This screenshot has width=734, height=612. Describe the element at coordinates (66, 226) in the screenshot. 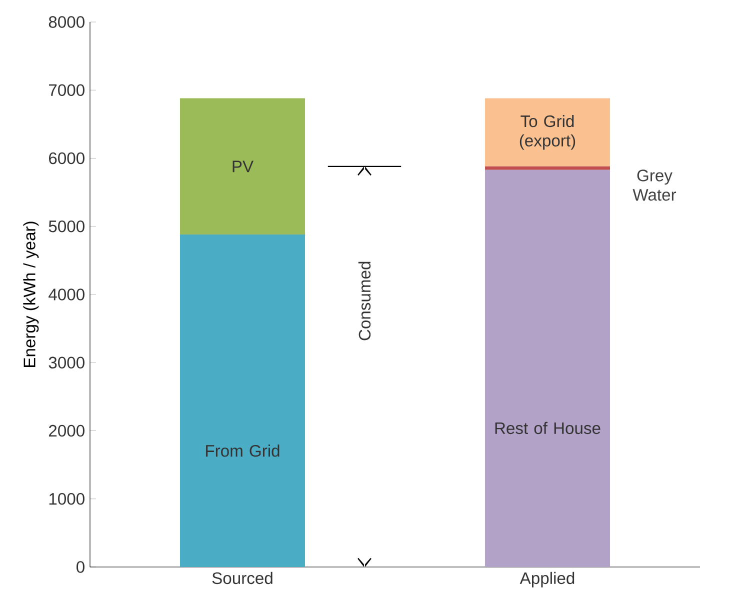

I see `y-tick-label: 5000` at that location.